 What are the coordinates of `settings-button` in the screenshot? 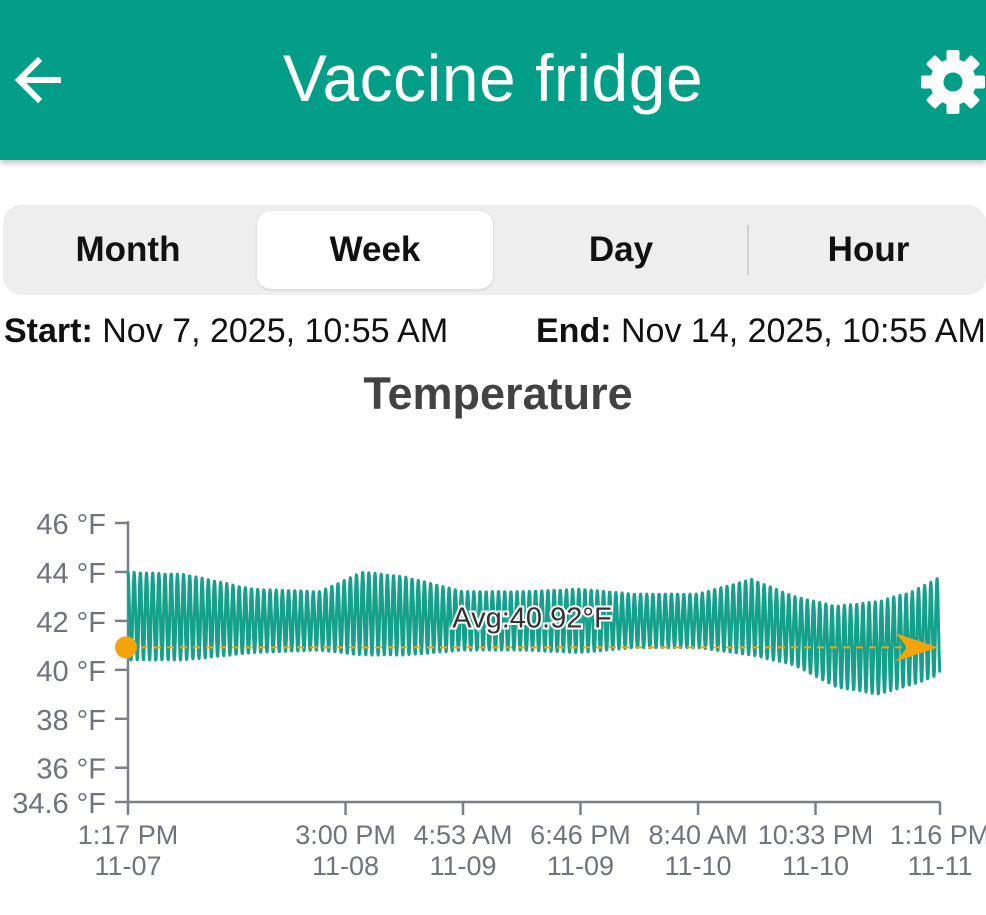 It's located at (950, 82).